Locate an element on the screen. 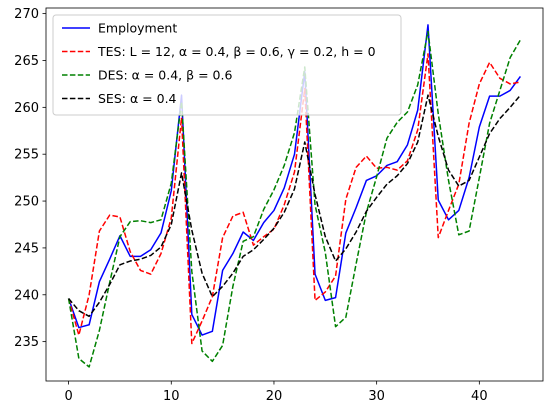 Image resolution: width=552 pixels, height=413 pixels. y-tick-label: 235 is located at coordinates (26, 342).